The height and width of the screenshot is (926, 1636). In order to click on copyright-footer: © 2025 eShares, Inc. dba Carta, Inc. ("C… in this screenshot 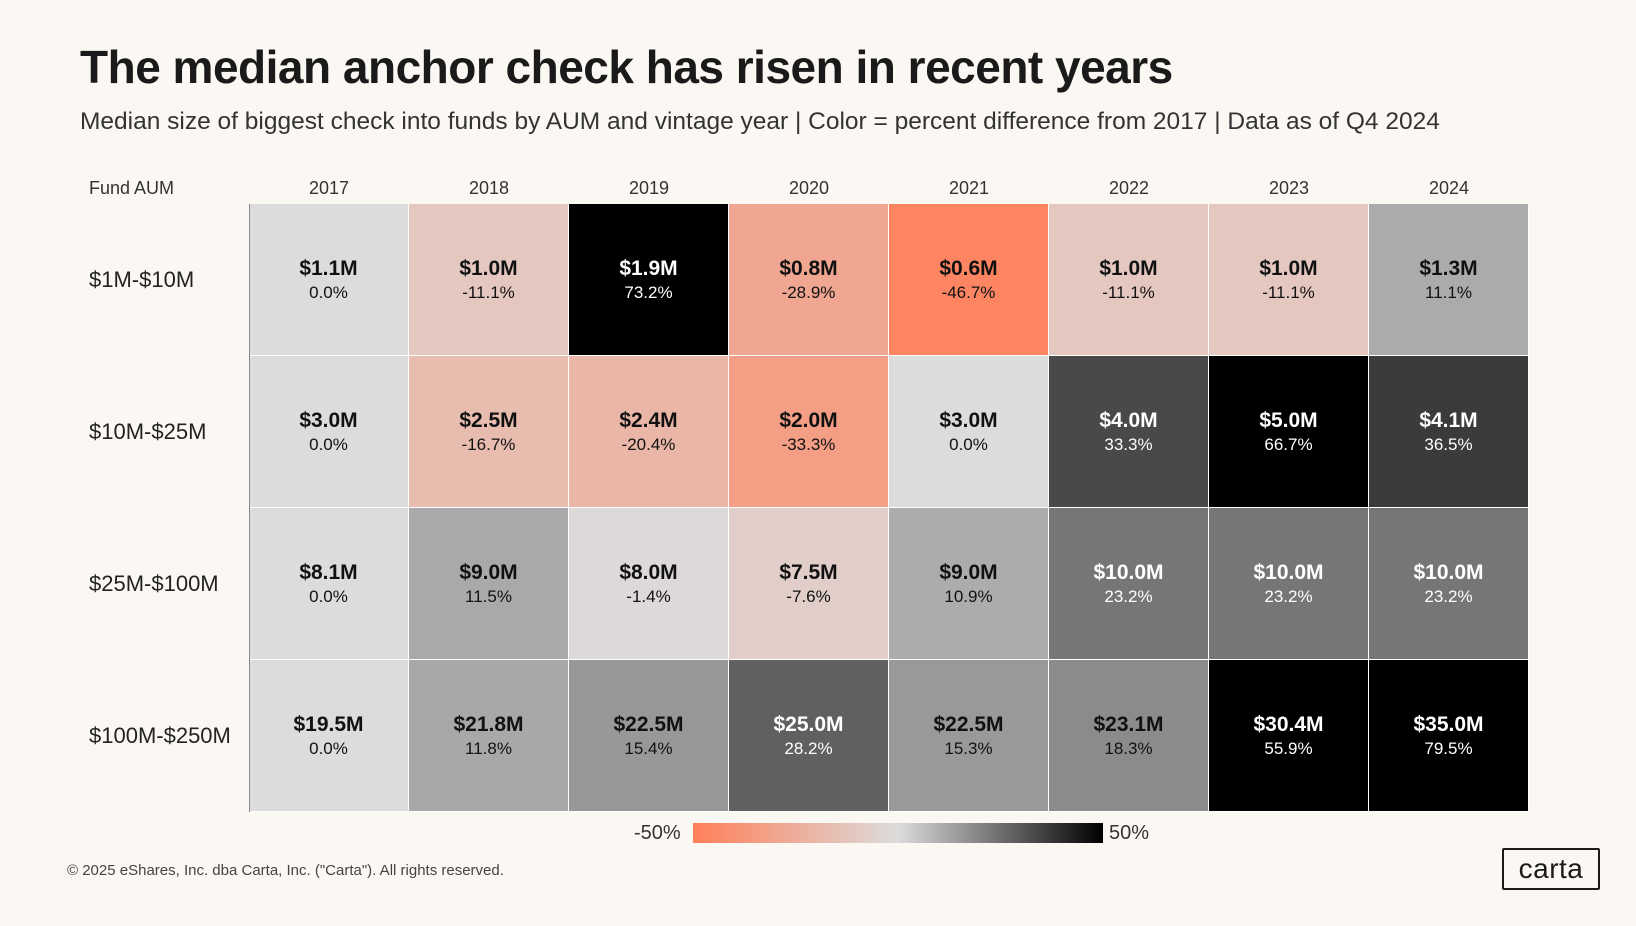, I will do `click(285, 870)`.